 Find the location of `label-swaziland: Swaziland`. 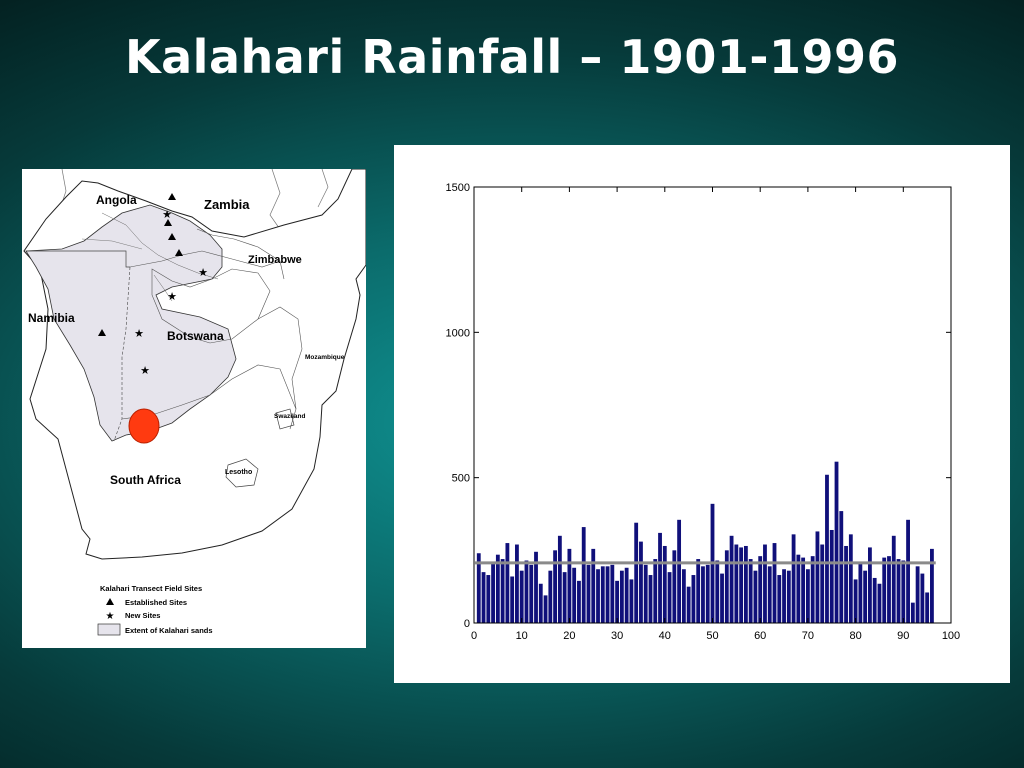

label-swaziland: Swaziland is located at coordinates (289, 416).